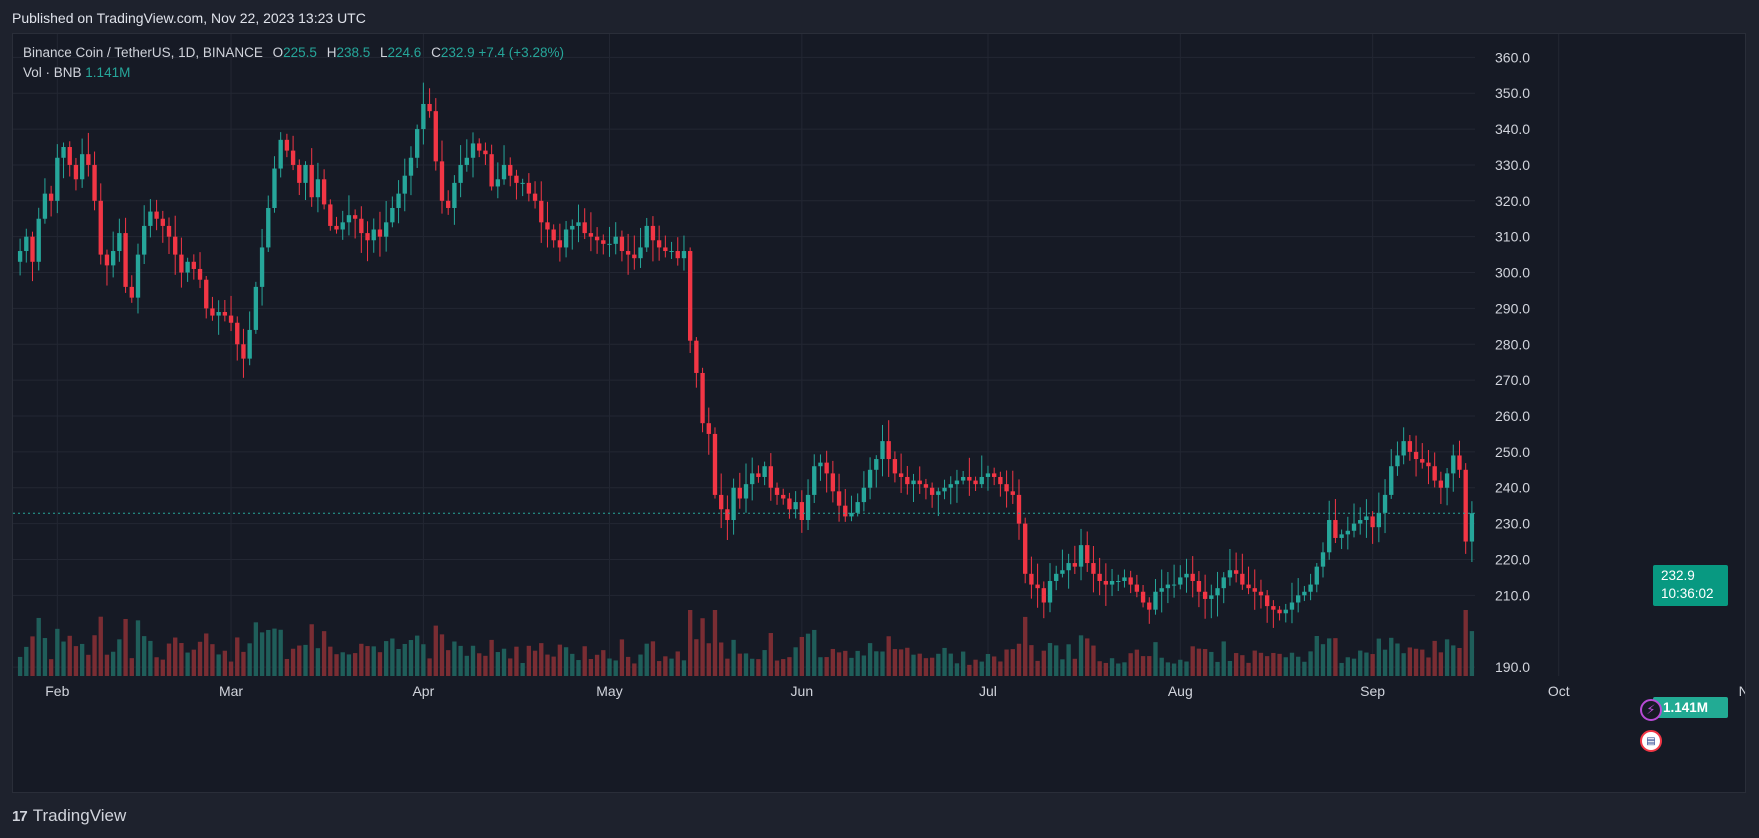 The image size is (1759, 838). What do you see at coordinates (293, 73) in the screenshot?
I see `legend-volume-row: Vol · BNB 1.141M` at bounding box center [293, 73].